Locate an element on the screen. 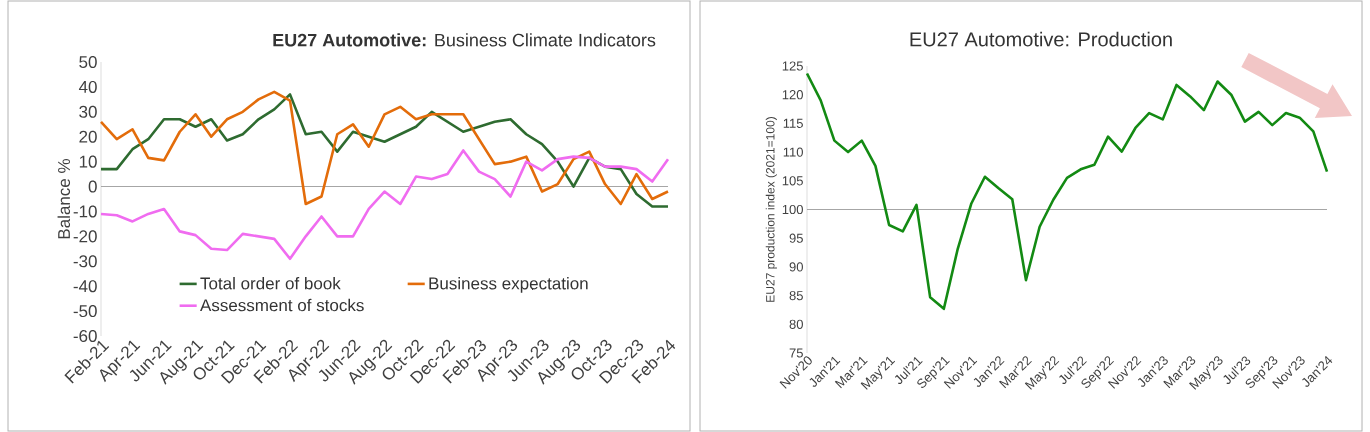 The image size is (1370, 432). y-tick-label: 40 is located at coordinates (87, 86).